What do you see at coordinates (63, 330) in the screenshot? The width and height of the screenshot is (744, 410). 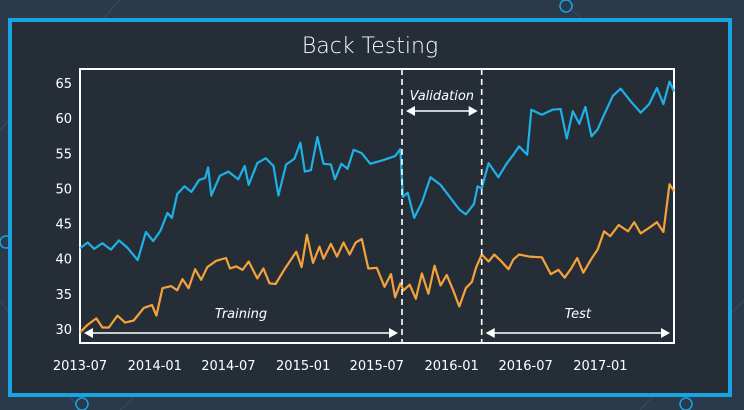 I see `y-tick-label: 30` at bounding box center [63, 330].